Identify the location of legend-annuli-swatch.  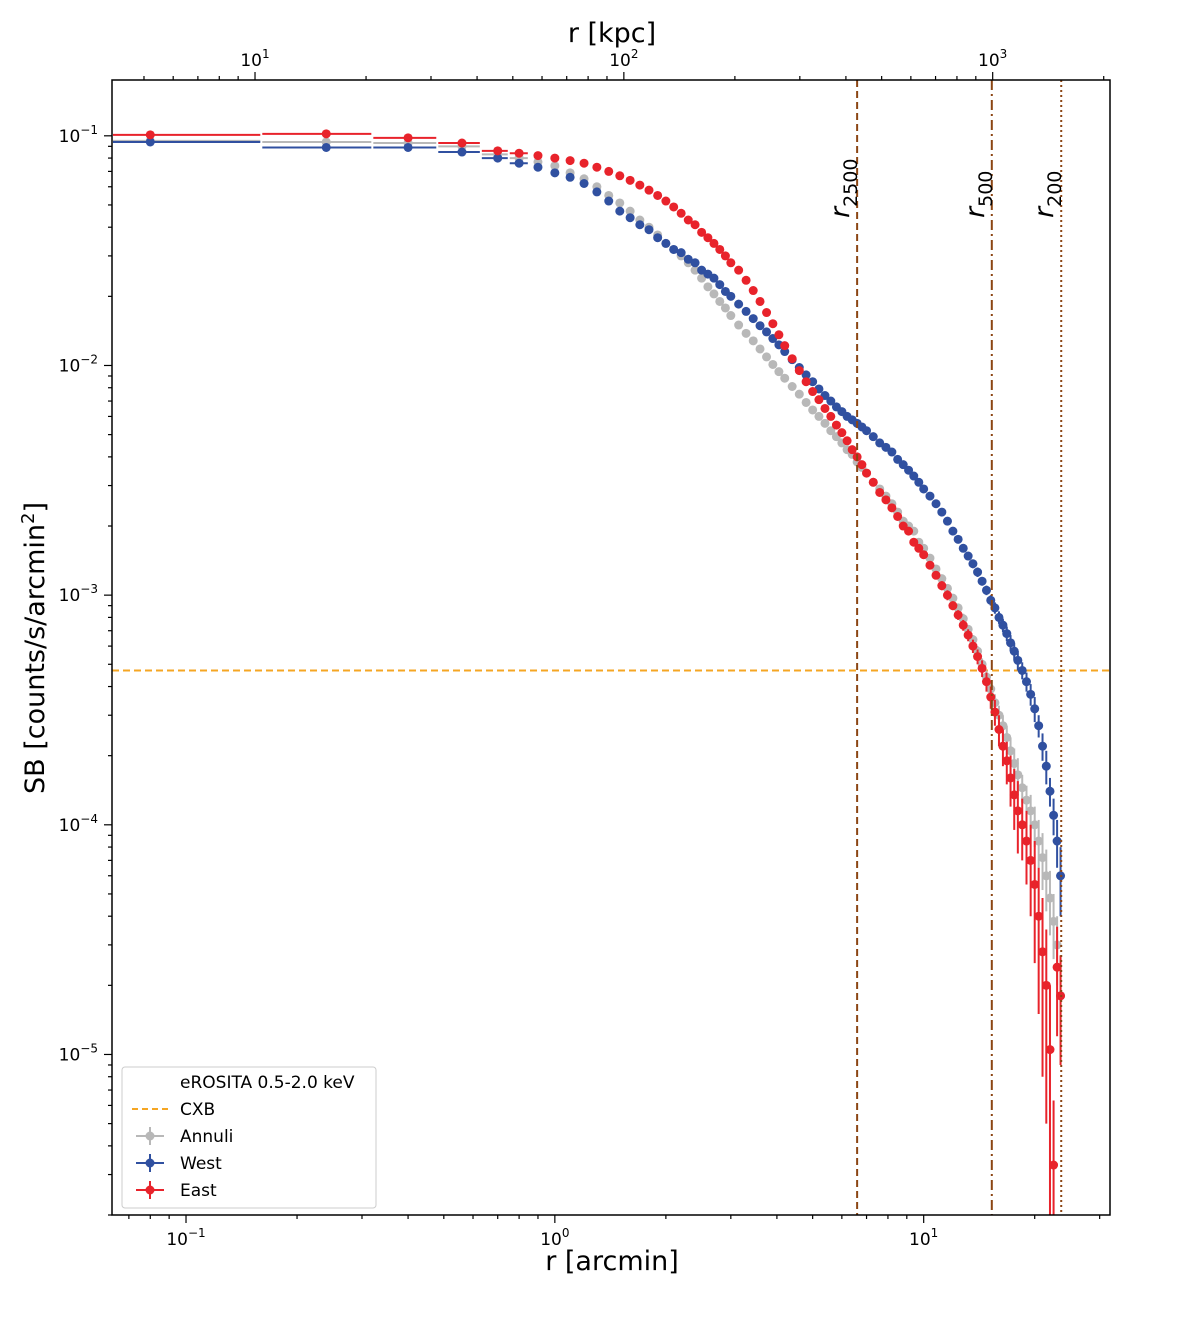
(150, 1136).